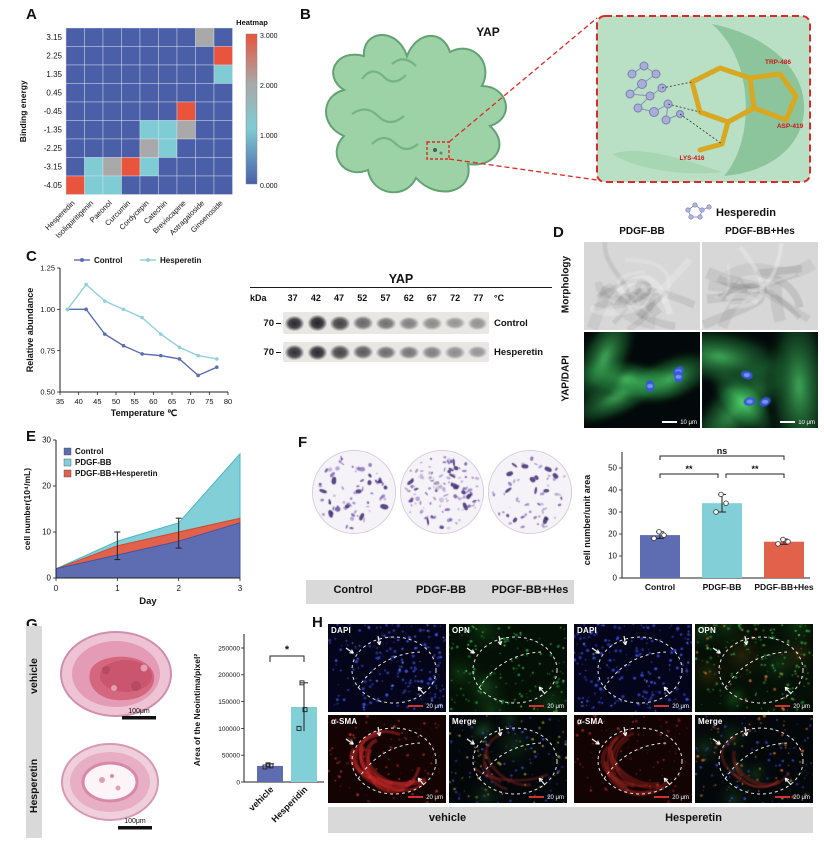 Image resolution: width=824 pixels, height=849 pixels. I want to click on protein-ribbon-detail, so click(384, 76).